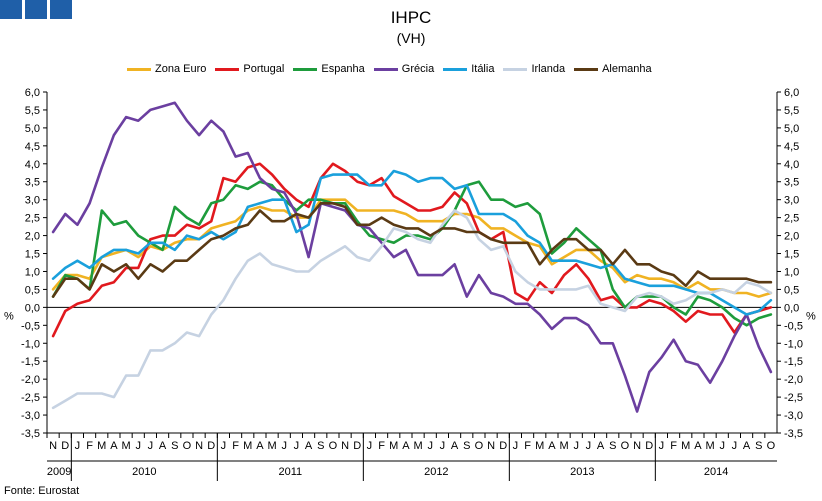  Describe the element at coordinates (59, 472) in the screenshot. I see `year-label: 2009` at that location.